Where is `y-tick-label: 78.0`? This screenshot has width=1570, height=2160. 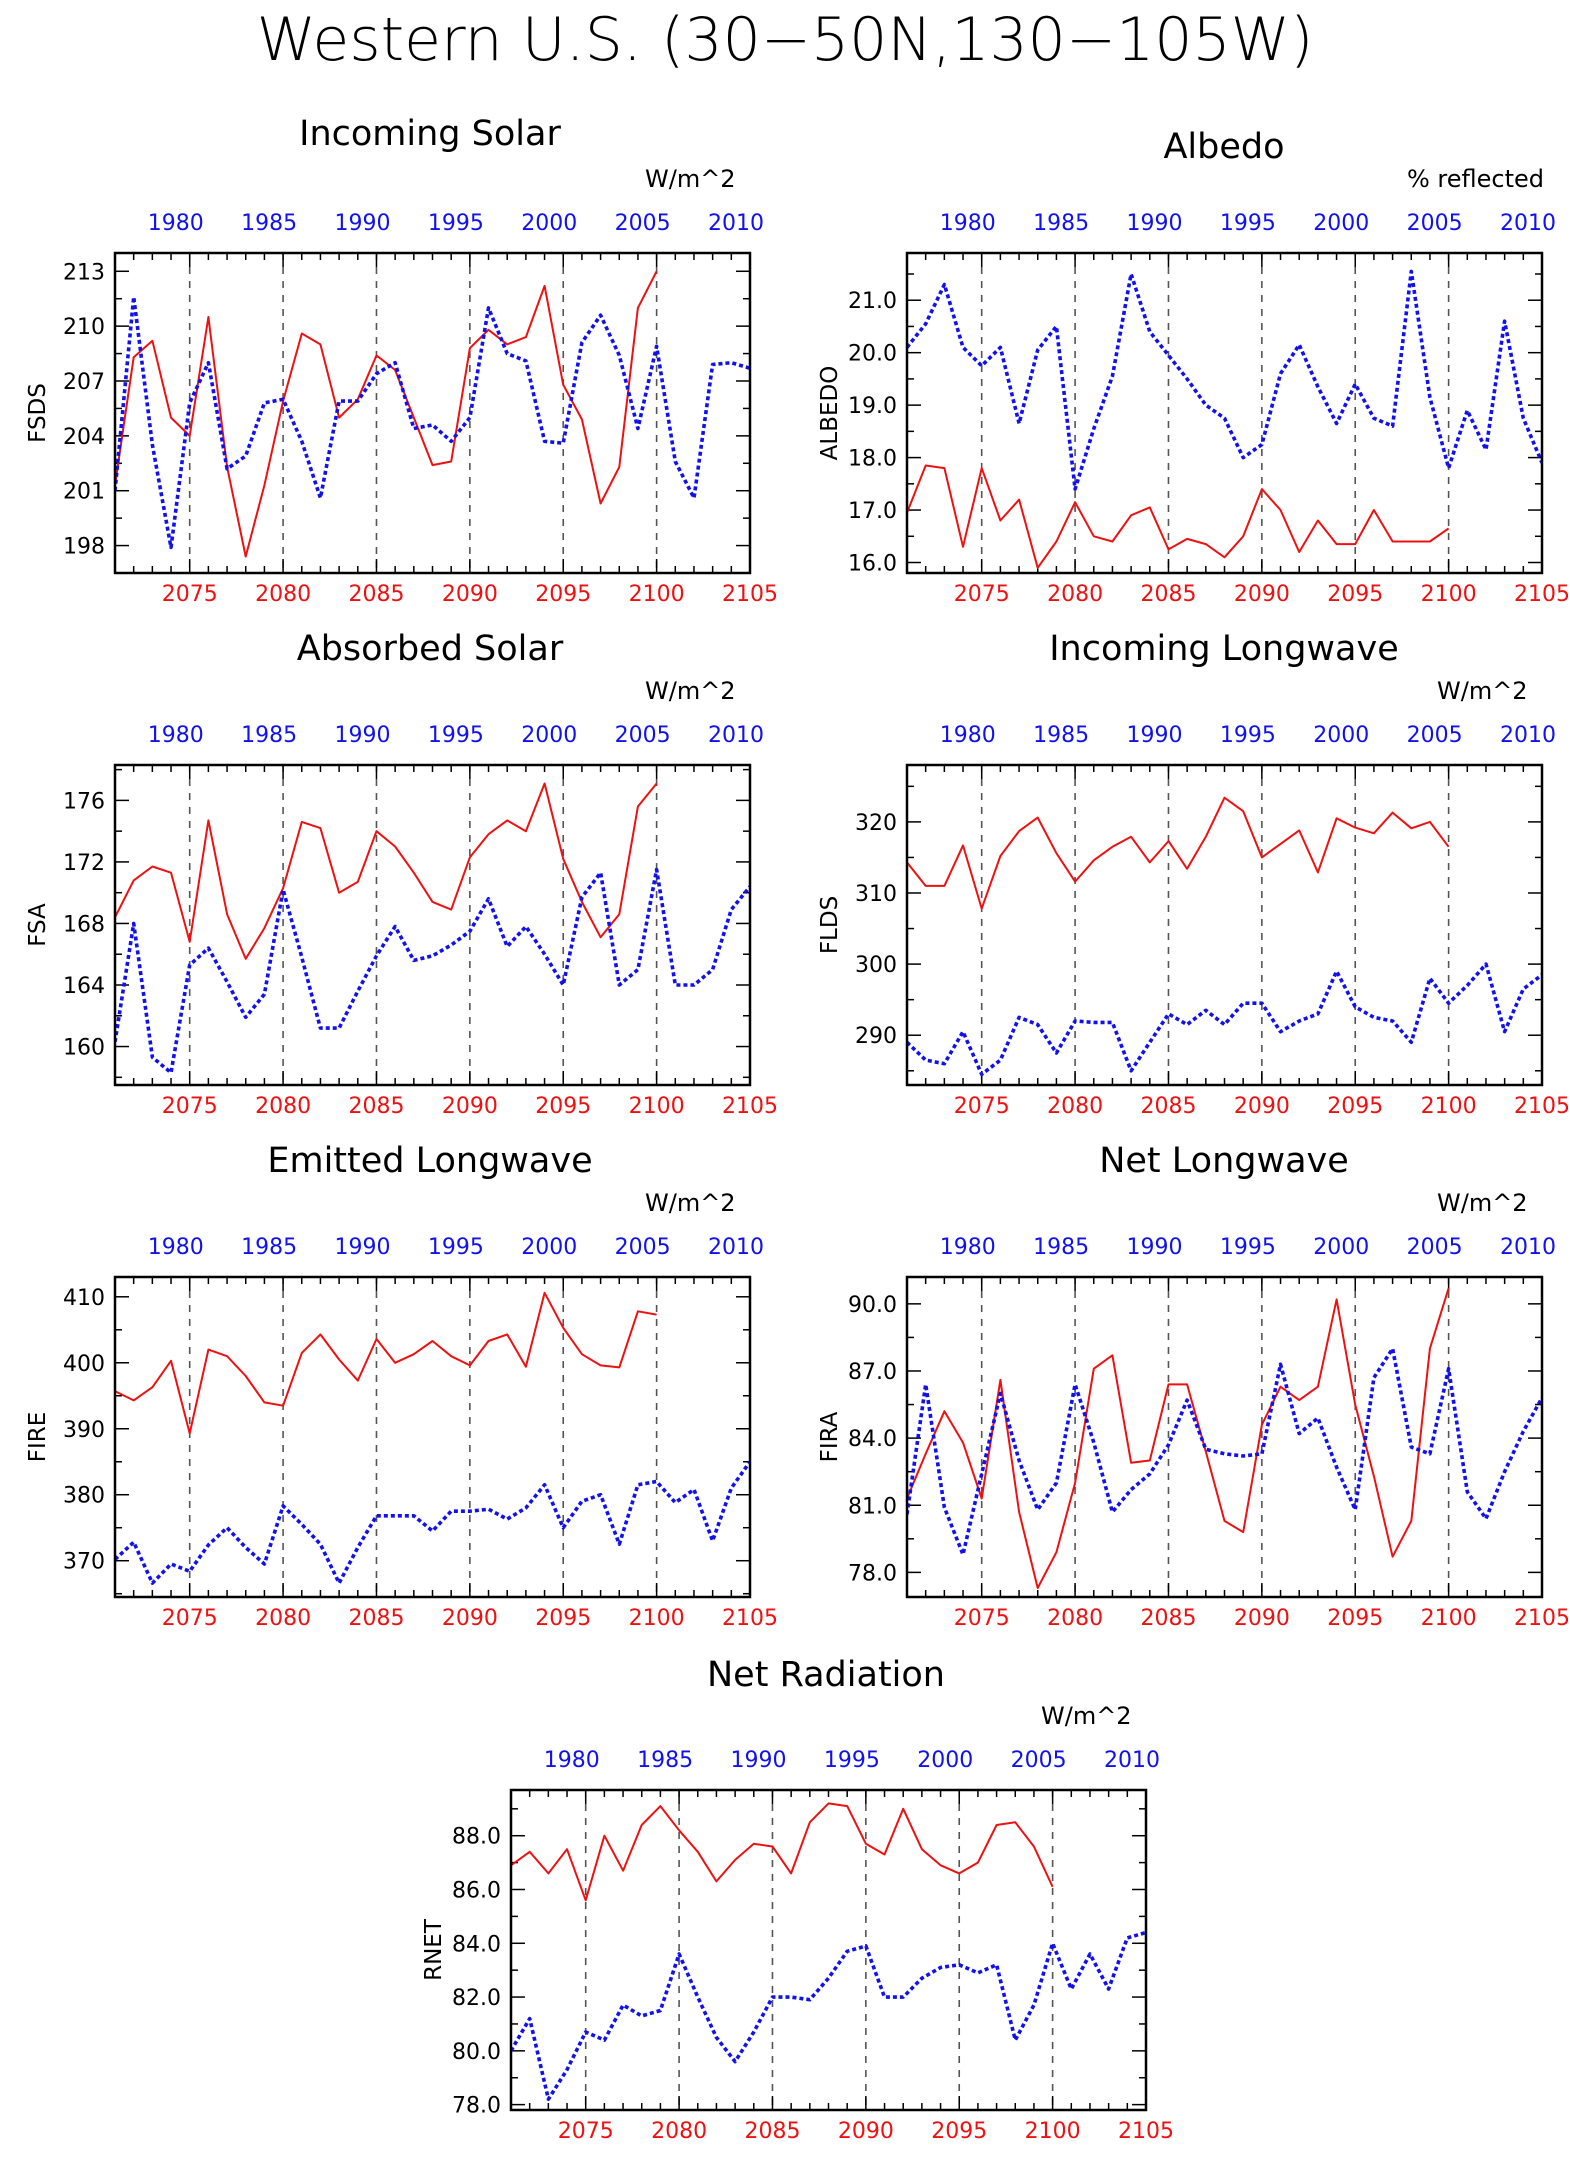 y-tick-label: 78.0 is located at coordinates (476, 2106).